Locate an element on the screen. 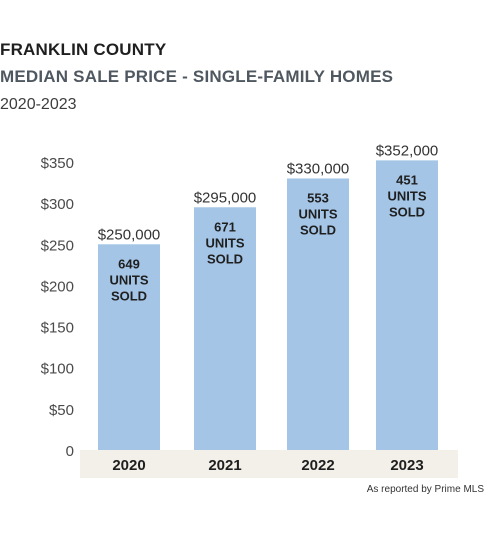  y-tick-label: $350 is located at coordinates (57, 163).